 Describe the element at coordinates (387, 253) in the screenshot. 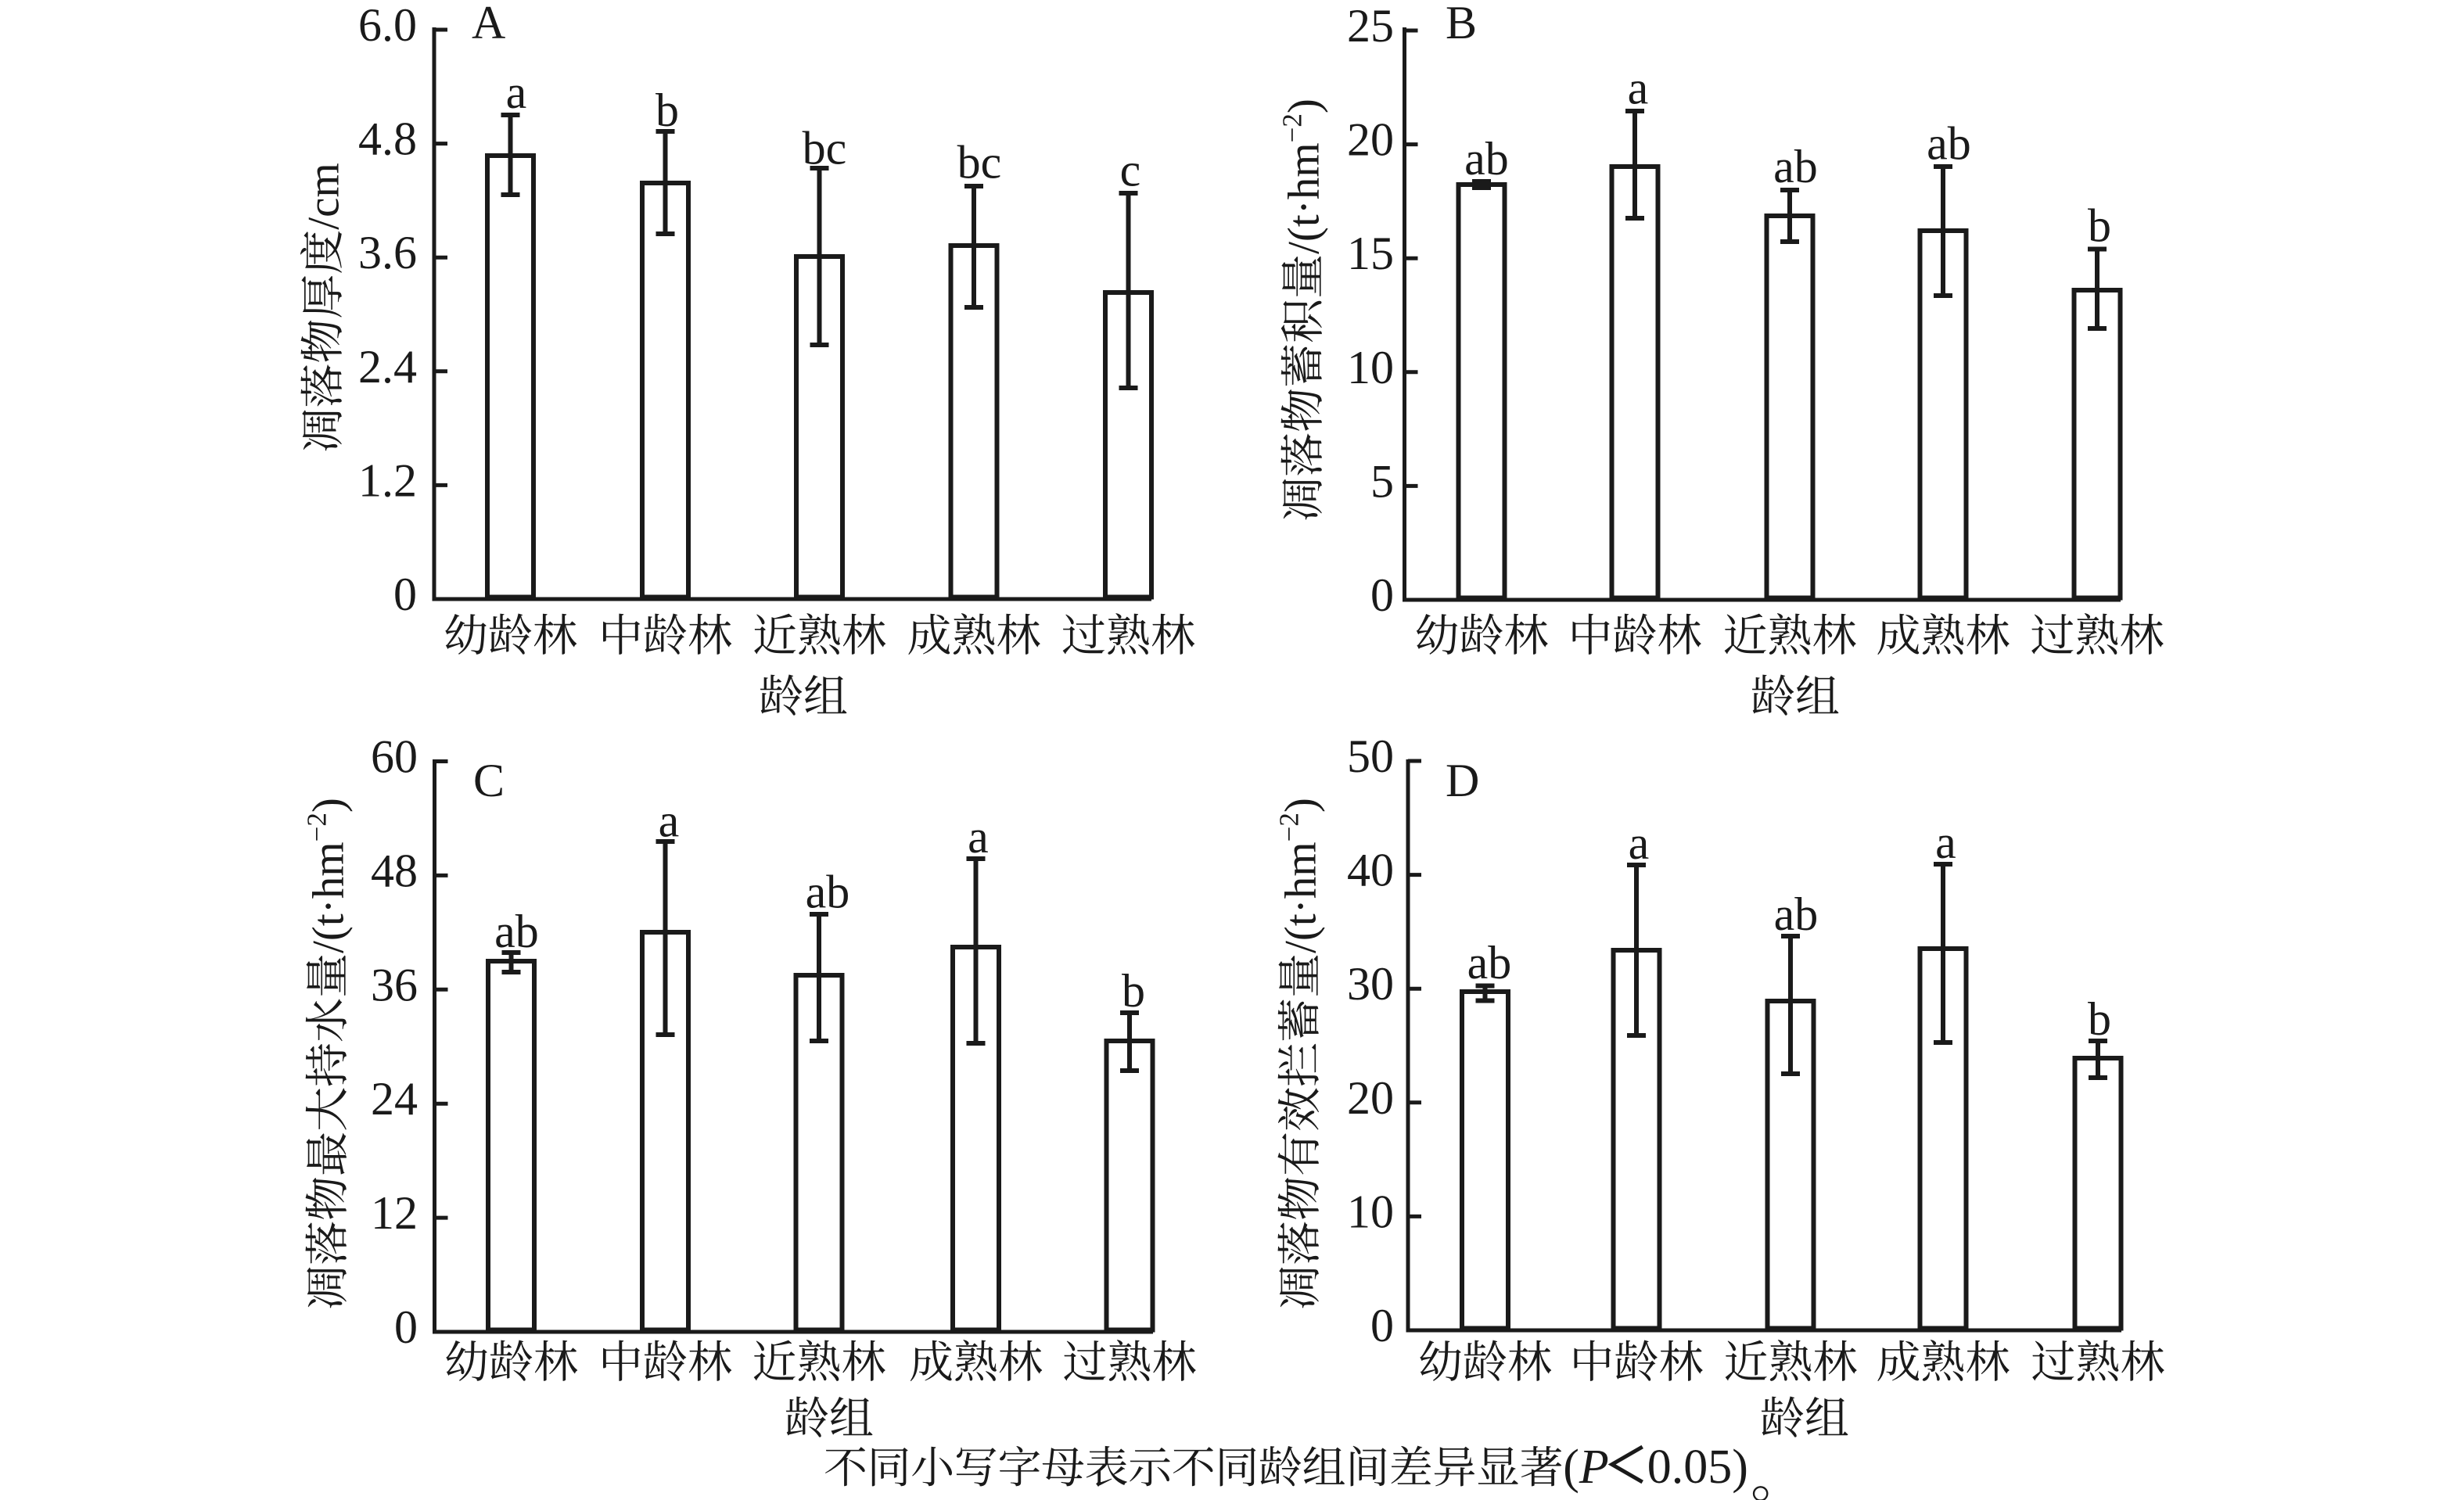

I see `svg-text: 3.6` at that location.